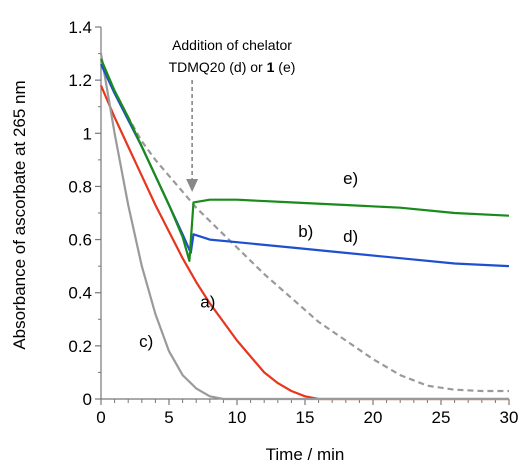 Image resolution: width=521 pixels, height=467 pixels. Describe the element at coordinates (168, 417) in the screenshot. I see `x-tick-label: 5` at that location.